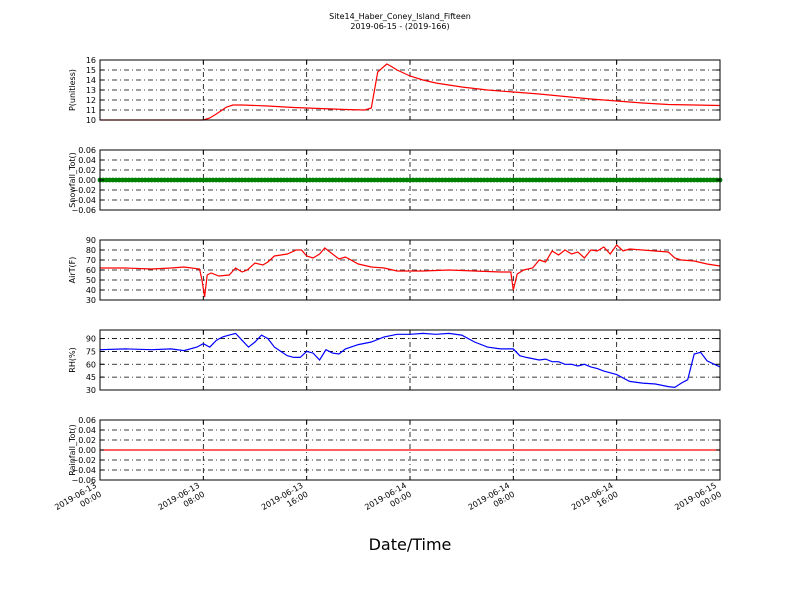 This screenshot has height=600, width=800. What do you see at coordinates (285, 501) in the screenshot?
I see `x-tick-label: 2019-06-1316:00` at bounding box center [285, 501].